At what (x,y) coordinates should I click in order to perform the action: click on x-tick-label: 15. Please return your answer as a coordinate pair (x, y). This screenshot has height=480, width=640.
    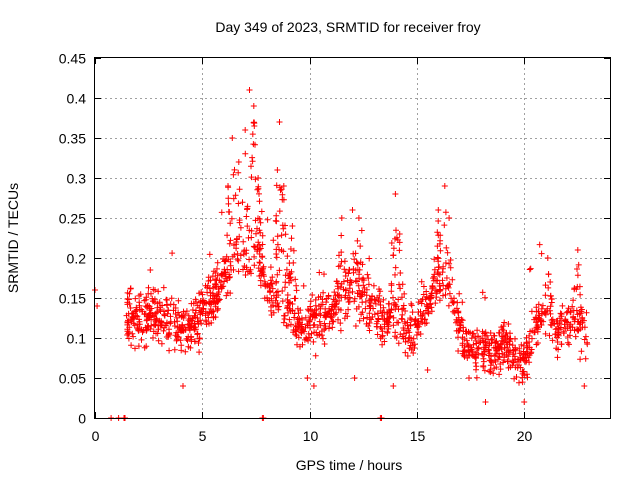
    Looking at the image, I should click on (418, 436).